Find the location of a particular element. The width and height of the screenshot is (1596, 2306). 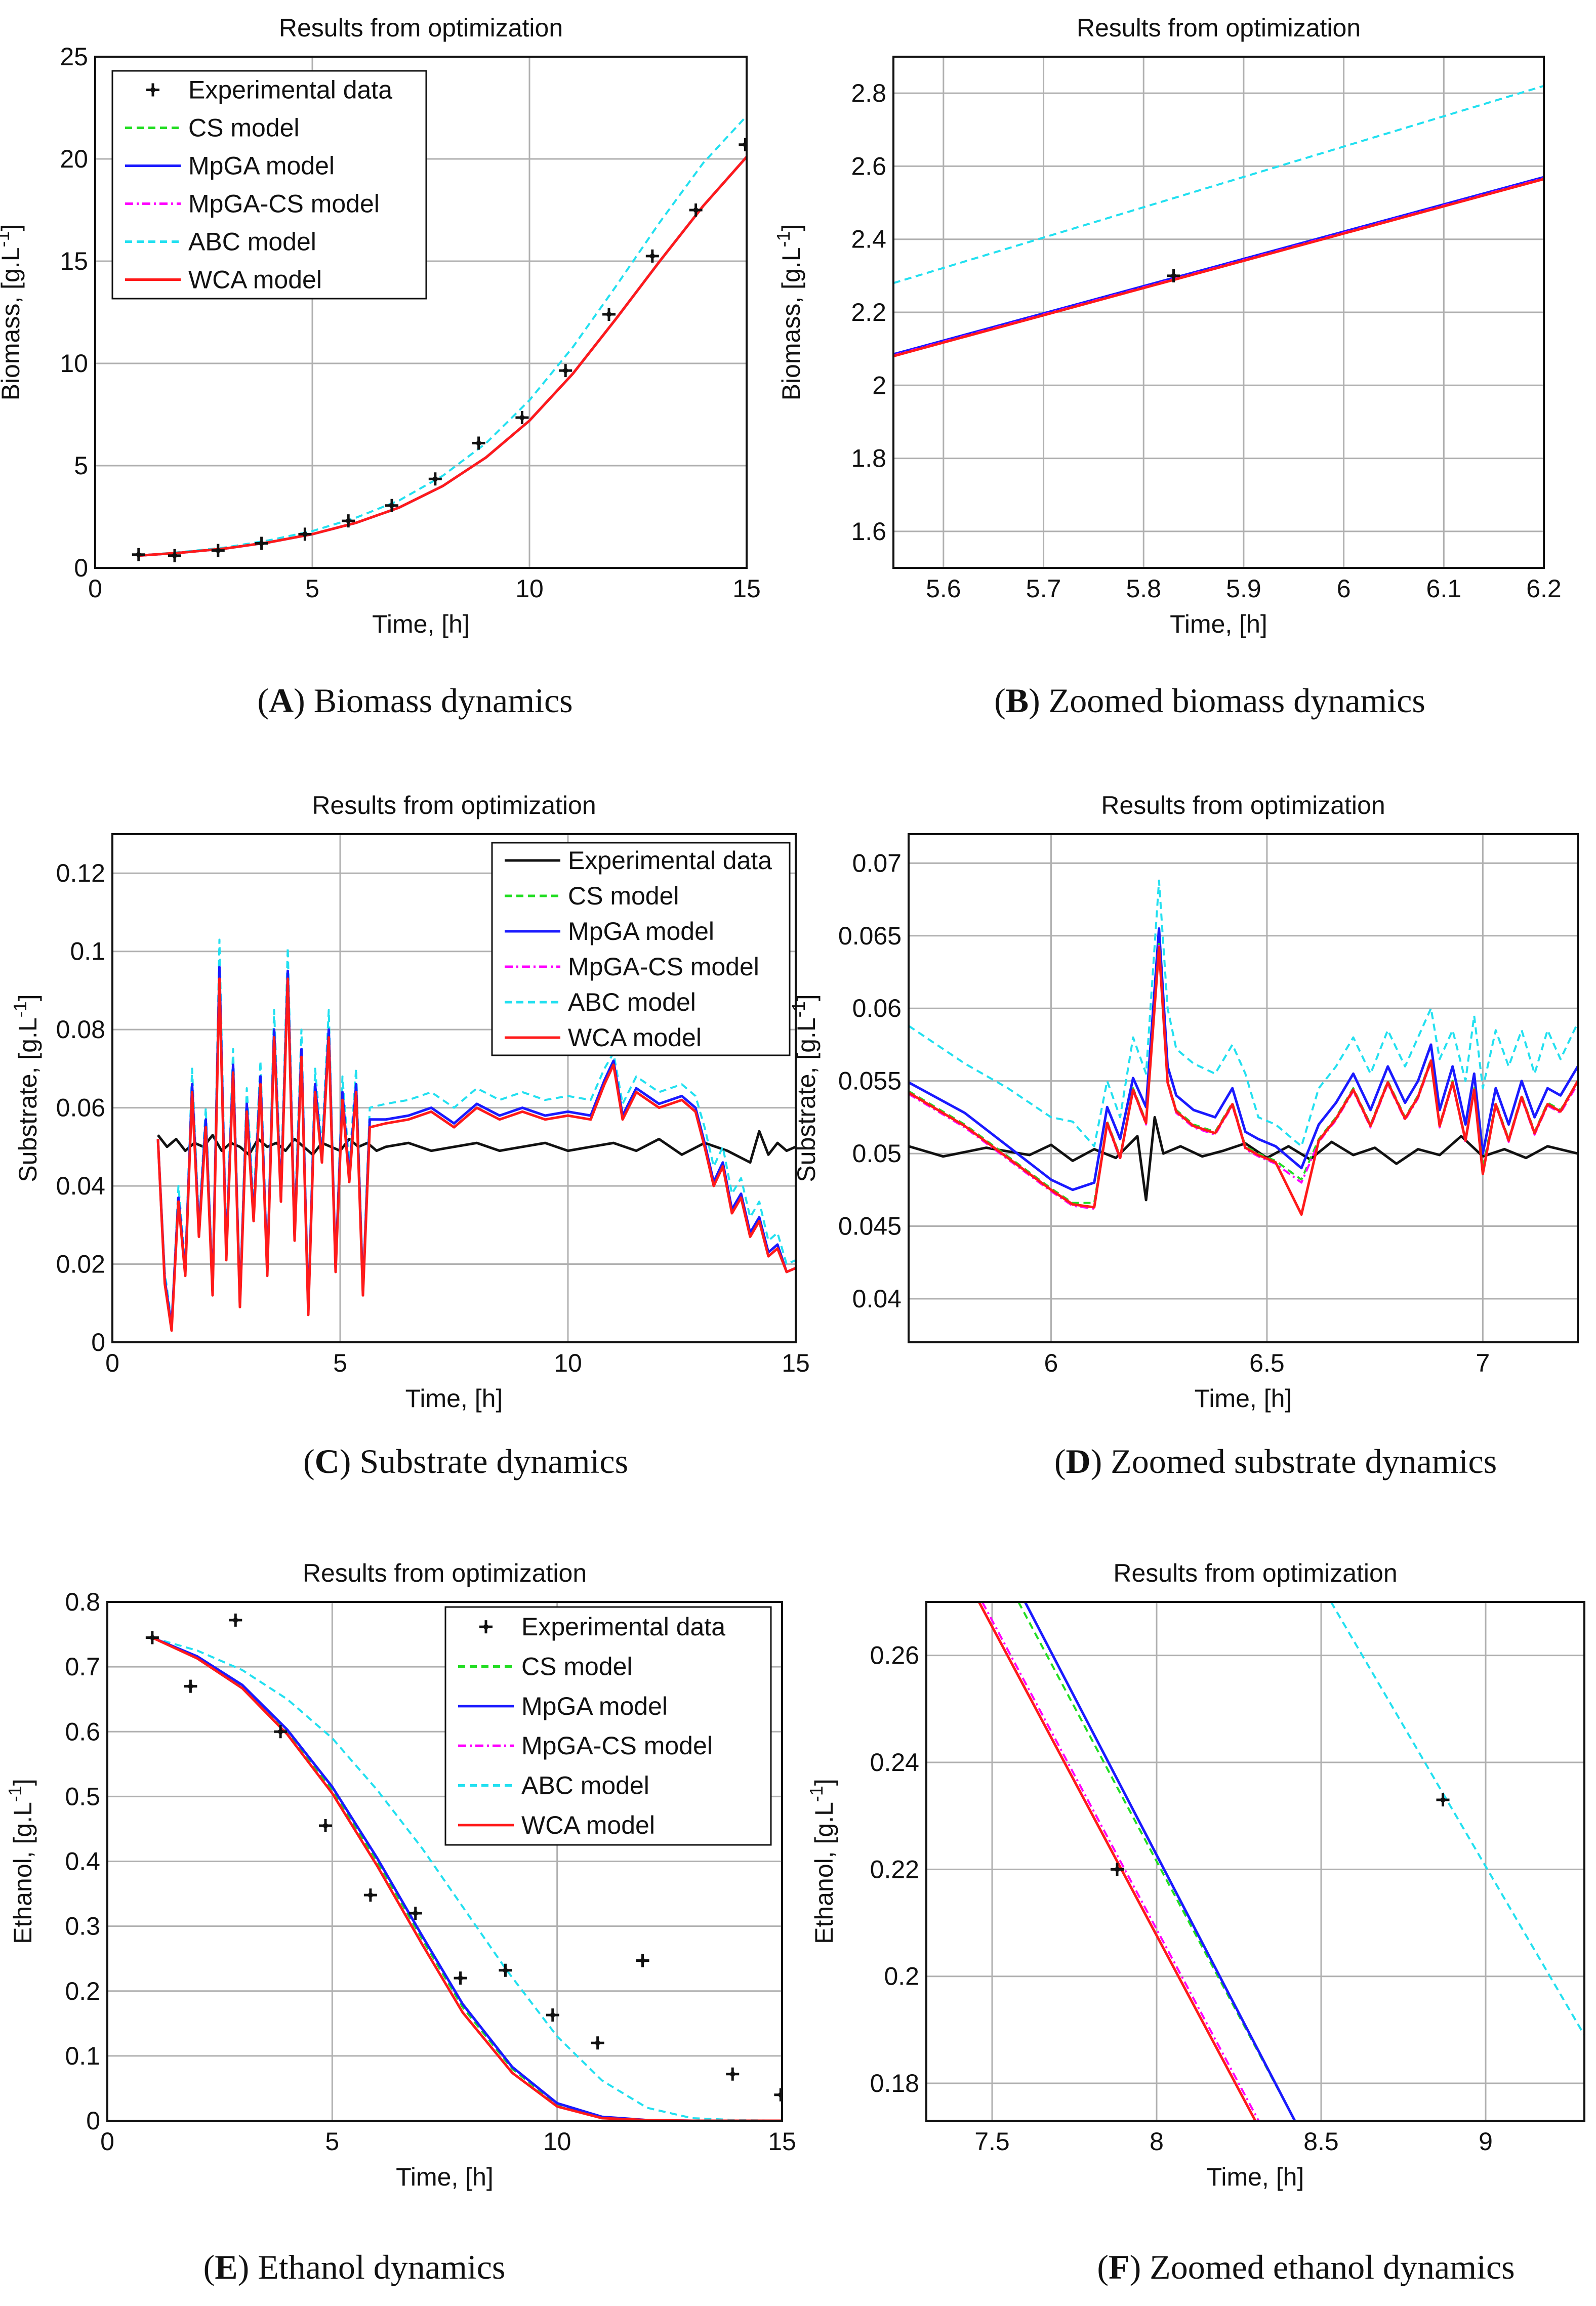

x-tick-label: 6.1 is located at coordinates (1444, 588).